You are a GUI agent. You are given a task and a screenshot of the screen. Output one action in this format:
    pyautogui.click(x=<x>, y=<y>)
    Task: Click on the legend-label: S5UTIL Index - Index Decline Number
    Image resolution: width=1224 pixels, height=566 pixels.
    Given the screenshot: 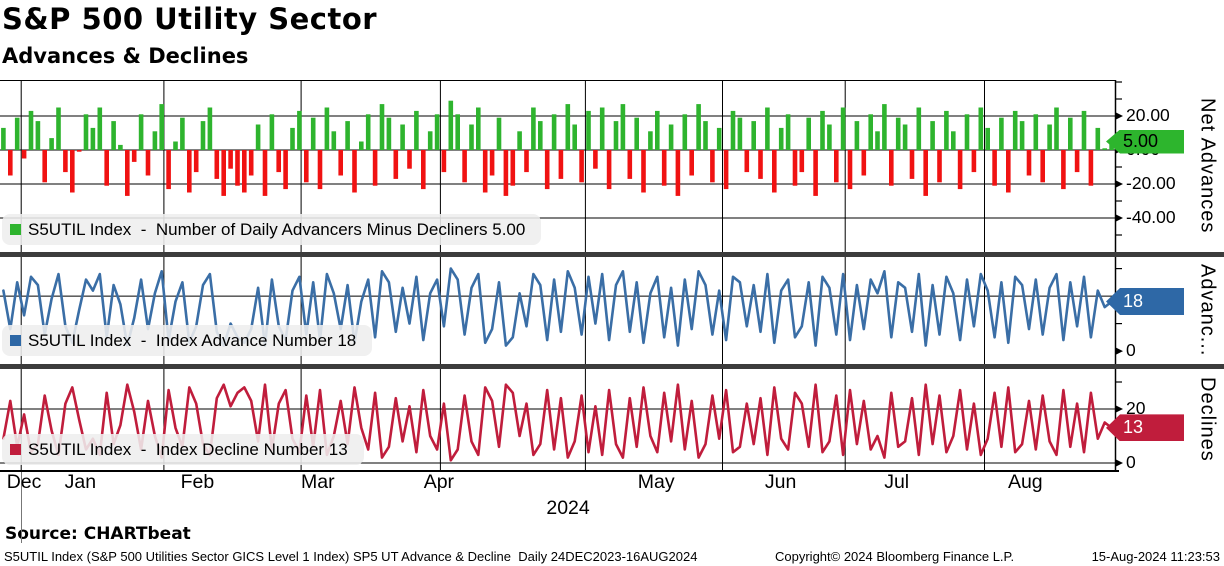 What is the action you would take?
    pyautogui.click(x=176, y=449)
    